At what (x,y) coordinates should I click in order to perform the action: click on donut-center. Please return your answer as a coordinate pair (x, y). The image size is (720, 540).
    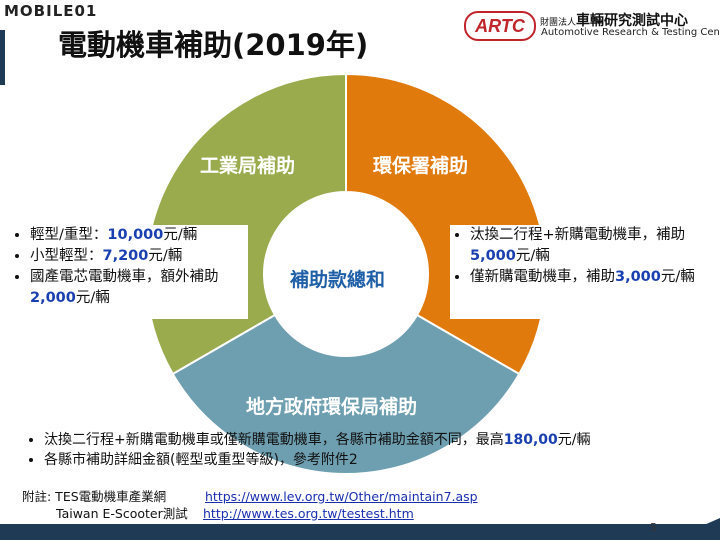
    Looking at the image, I should click on (346, 274).